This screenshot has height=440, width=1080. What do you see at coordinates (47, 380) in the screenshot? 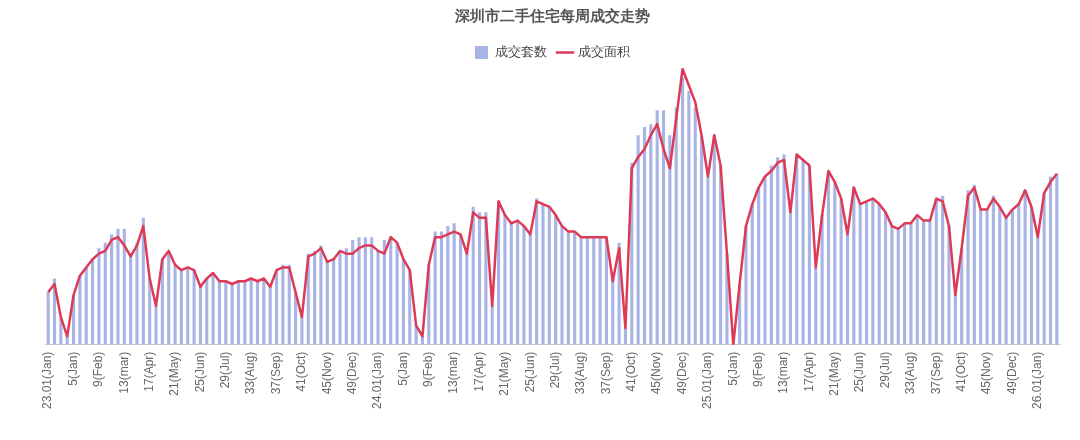
I see `x-tick-label: 23.01(Jan)` at bounding box center [47, 380].